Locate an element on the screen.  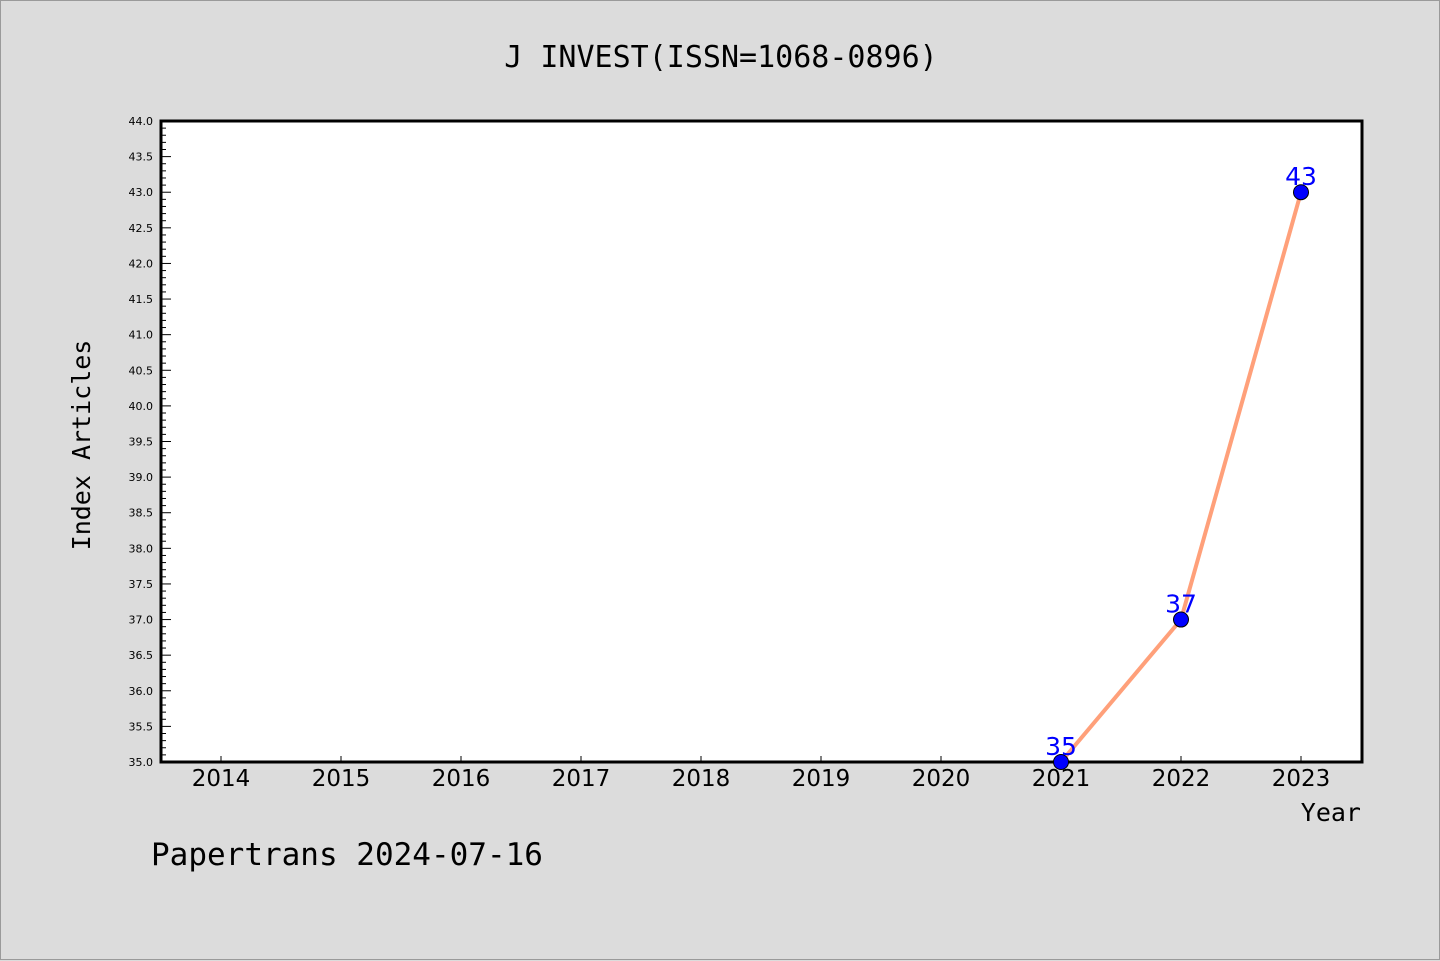
y-axis-label: Index Articles is located at coordinates (81, 445).